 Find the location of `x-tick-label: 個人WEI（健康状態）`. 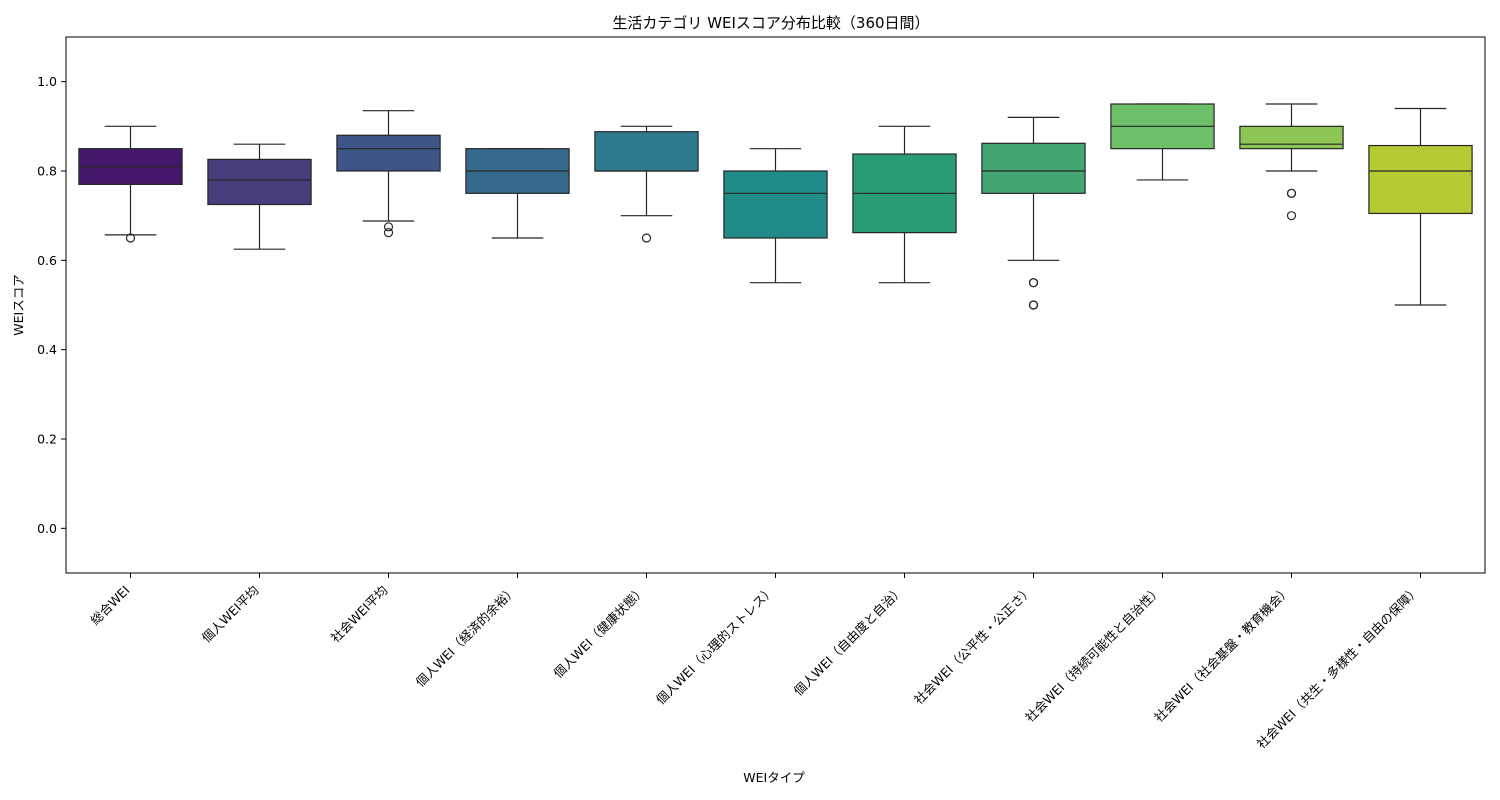

x-tick-label: 個人WEI（健康状態） is located at coordinates (599, 632).